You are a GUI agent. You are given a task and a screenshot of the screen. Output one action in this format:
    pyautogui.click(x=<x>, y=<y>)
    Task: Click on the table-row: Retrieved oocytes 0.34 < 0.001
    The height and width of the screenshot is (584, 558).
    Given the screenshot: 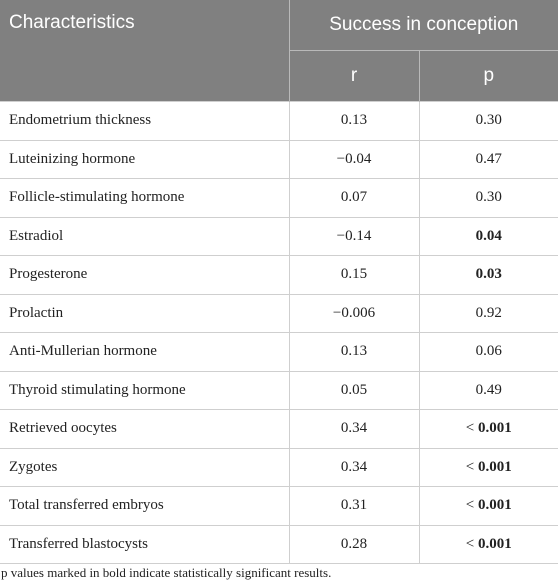 What is the action you would take?
    pyautogui.click(x=279, y=429)
    